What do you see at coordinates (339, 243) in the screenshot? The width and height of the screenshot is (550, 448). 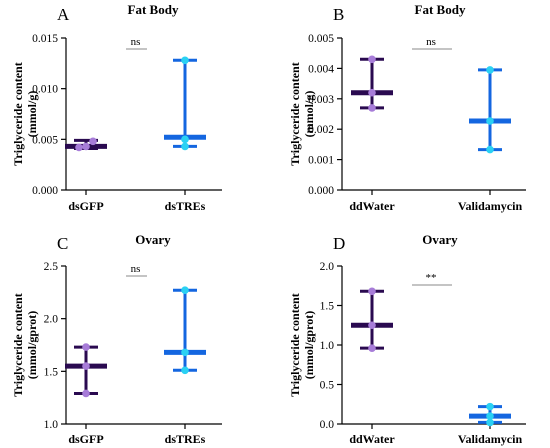 I see `panel-letter: D` at bounding box center [339, 243].